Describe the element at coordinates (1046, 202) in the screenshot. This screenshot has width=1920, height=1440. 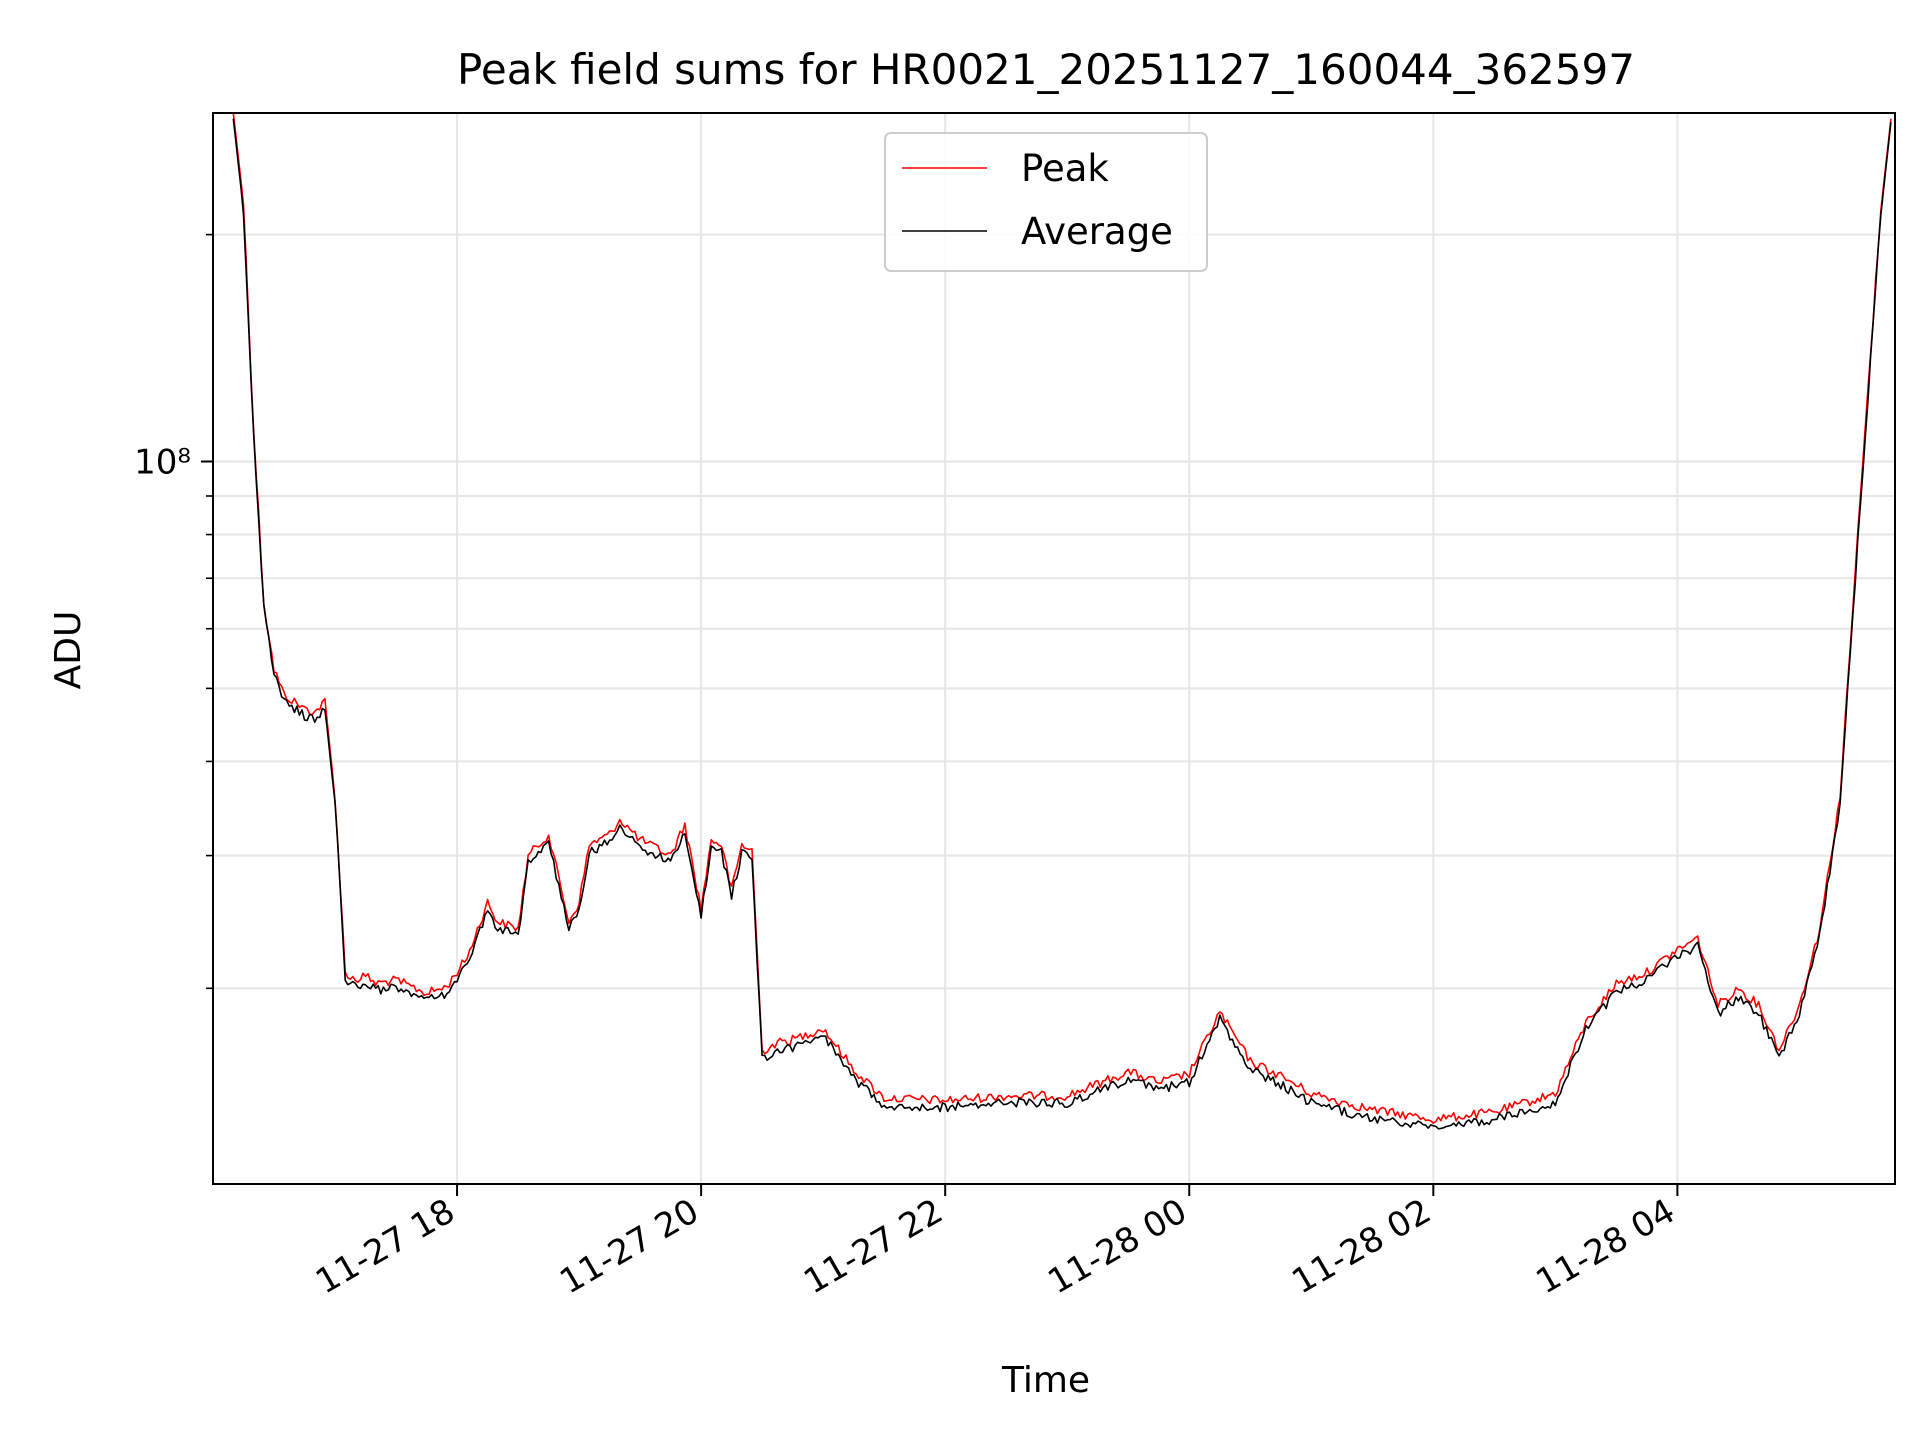
I see `legend: Peak Average` at that location.